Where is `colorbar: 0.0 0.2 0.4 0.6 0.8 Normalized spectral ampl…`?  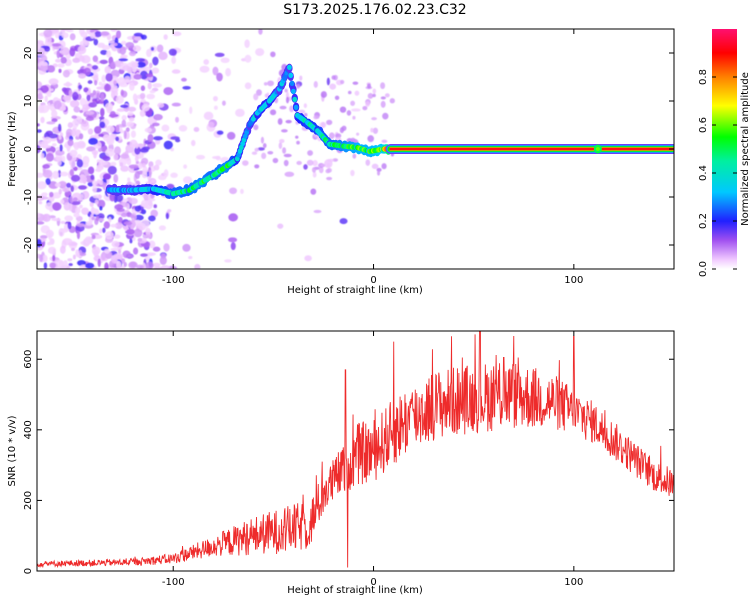
colorbar: 0.0 0.2 0.4 0.6 0.8 Normalized spectral ampl… is located at coordinates (724, 153).